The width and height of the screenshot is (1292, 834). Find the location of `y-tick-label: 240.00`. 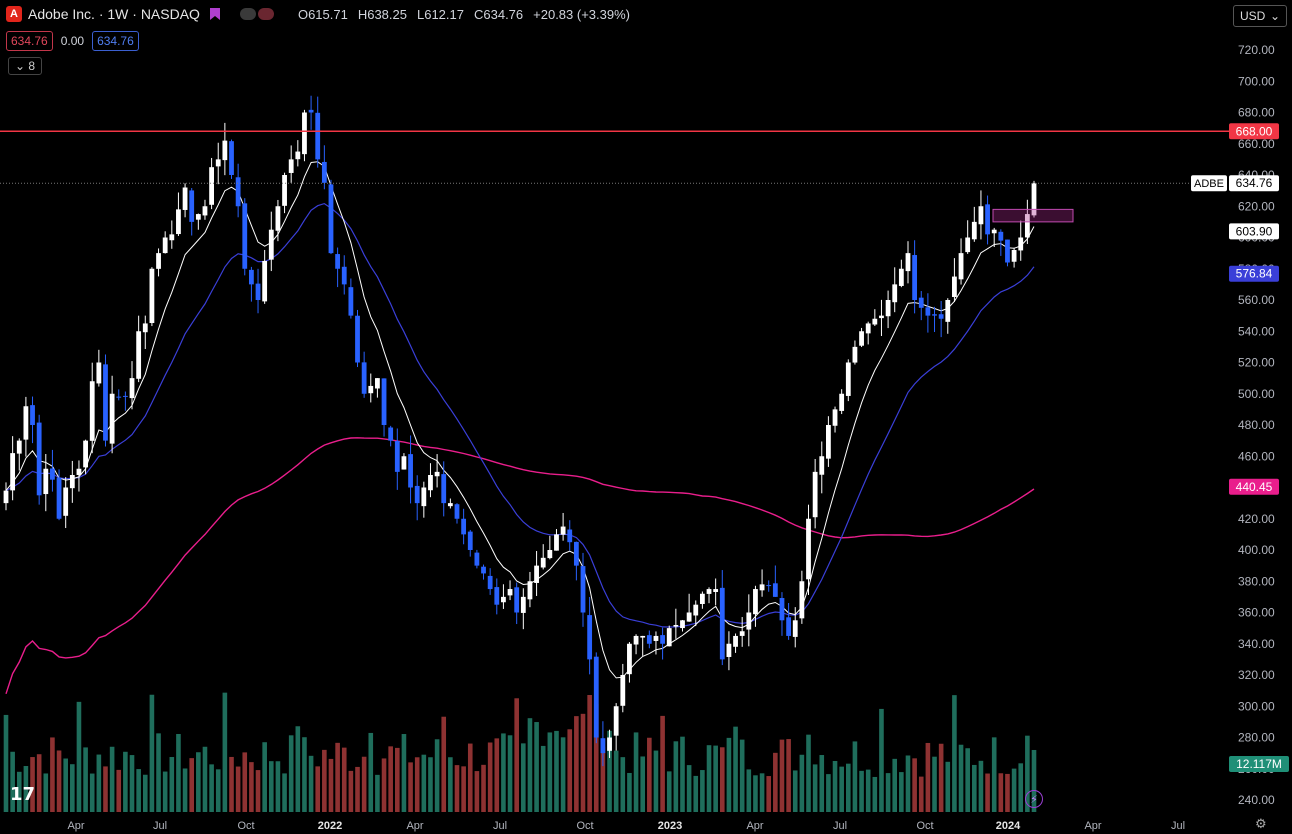

y-tick-label: 240.00 is located at coordinates (1256, 800).